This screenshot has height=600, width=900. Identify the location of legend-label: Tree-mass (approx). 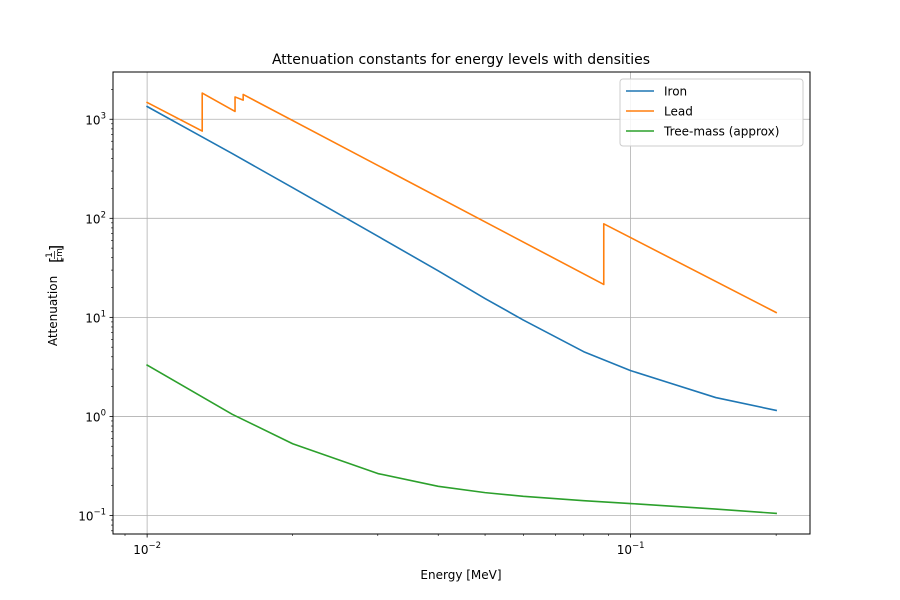
(721, 132).